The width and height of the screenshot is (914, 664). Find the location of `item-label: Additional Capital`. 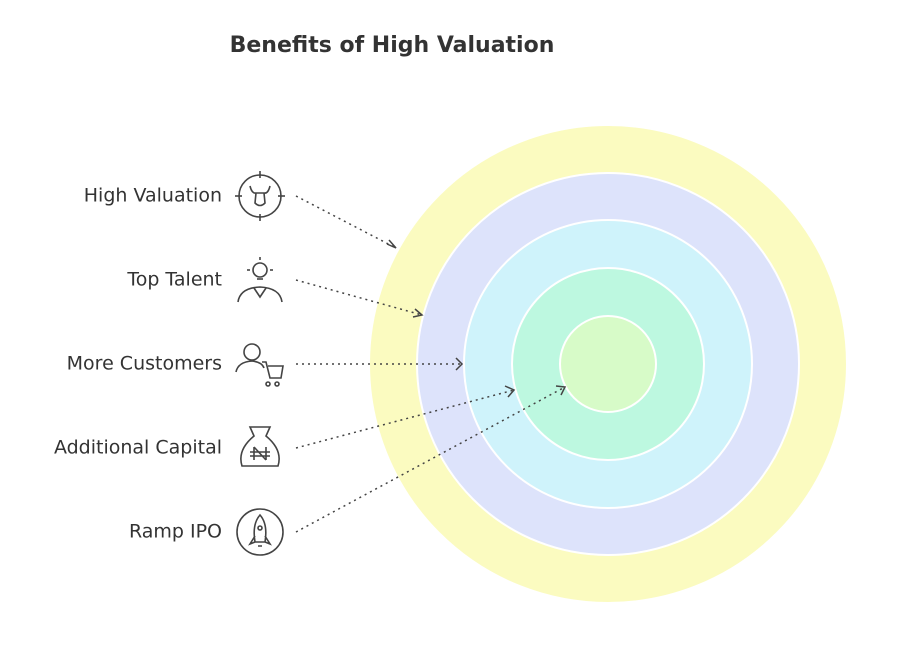

item-label: Additional Capital is located at coordinates (138, 448).